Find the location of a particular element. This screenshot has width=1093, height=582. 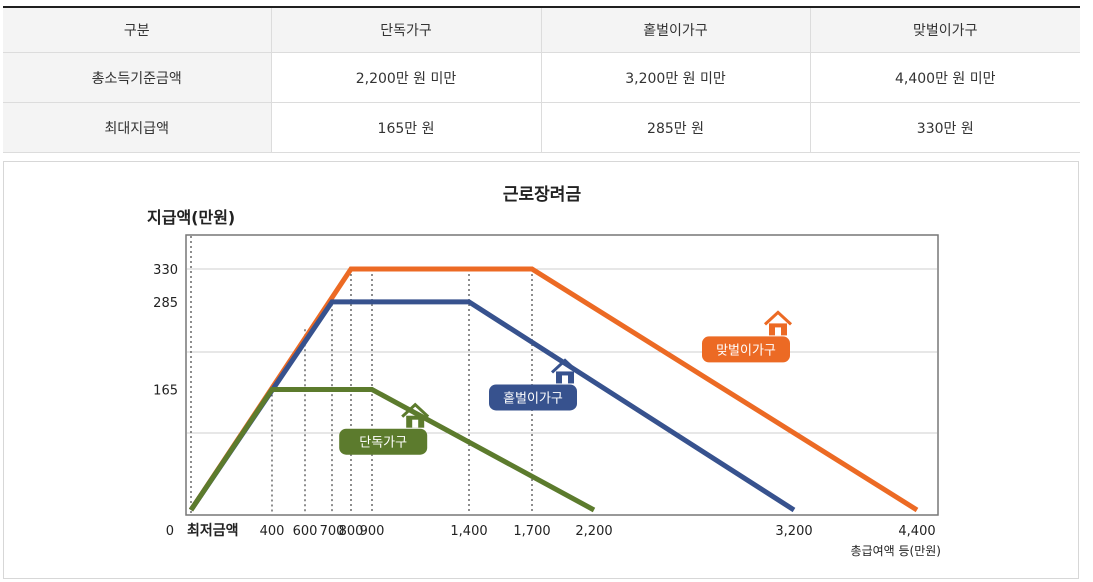

x-origin-label: 최저금액 is located at coordinates (213, 530).